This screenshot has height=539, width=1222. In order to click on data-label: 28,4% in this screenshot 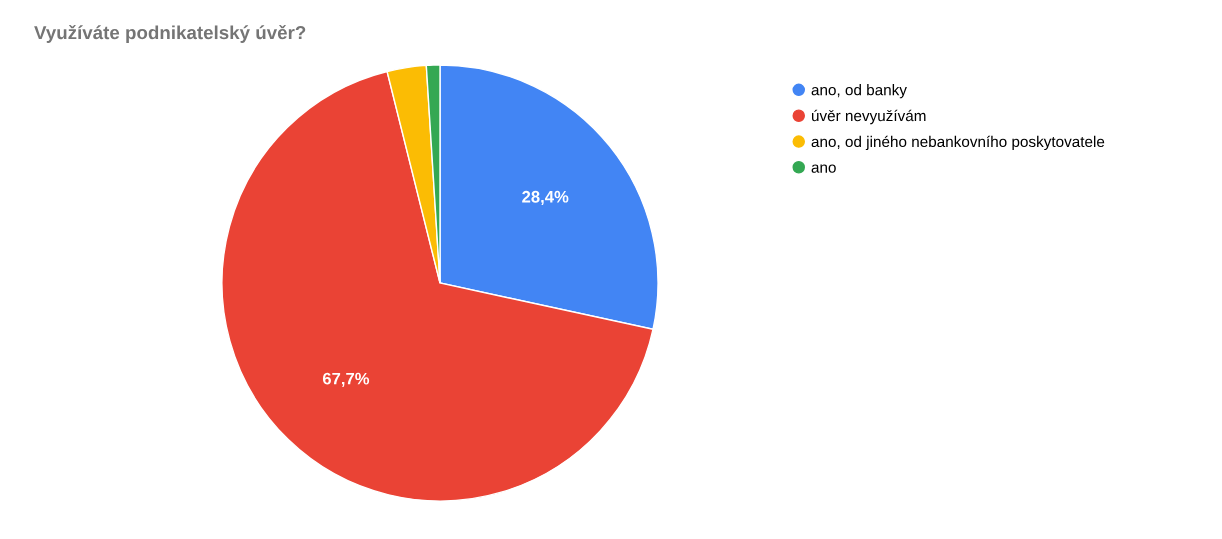, I will do `click(545, 198)`.